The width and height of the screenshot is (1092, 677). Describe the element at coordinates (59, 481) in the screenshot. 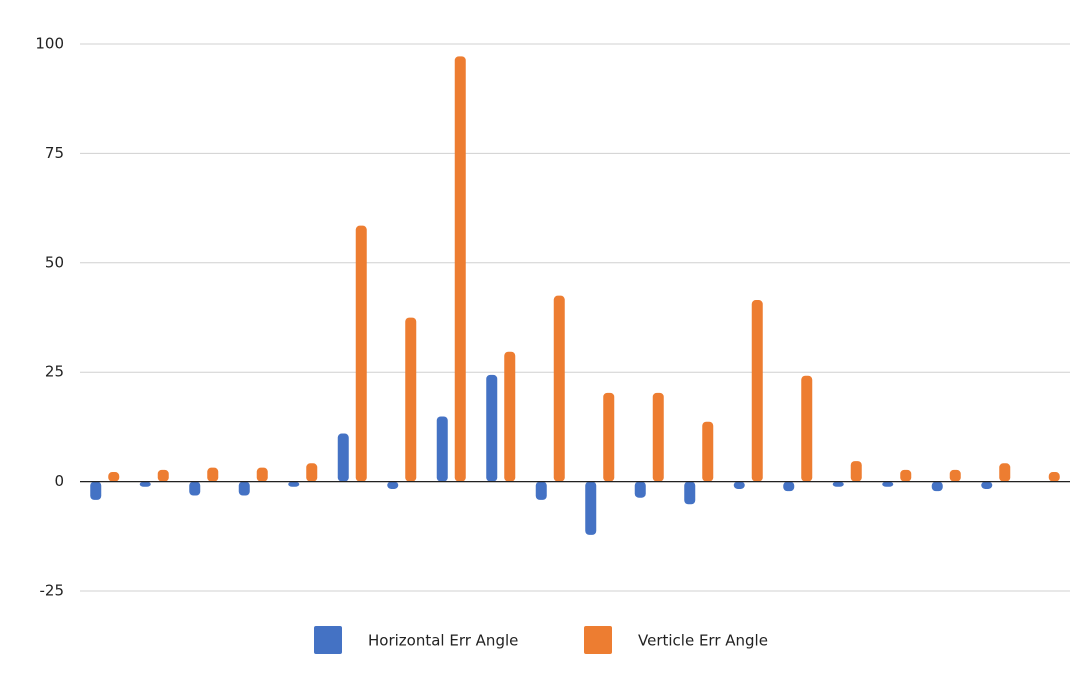

I see `y-tick-label: 0` at that location.